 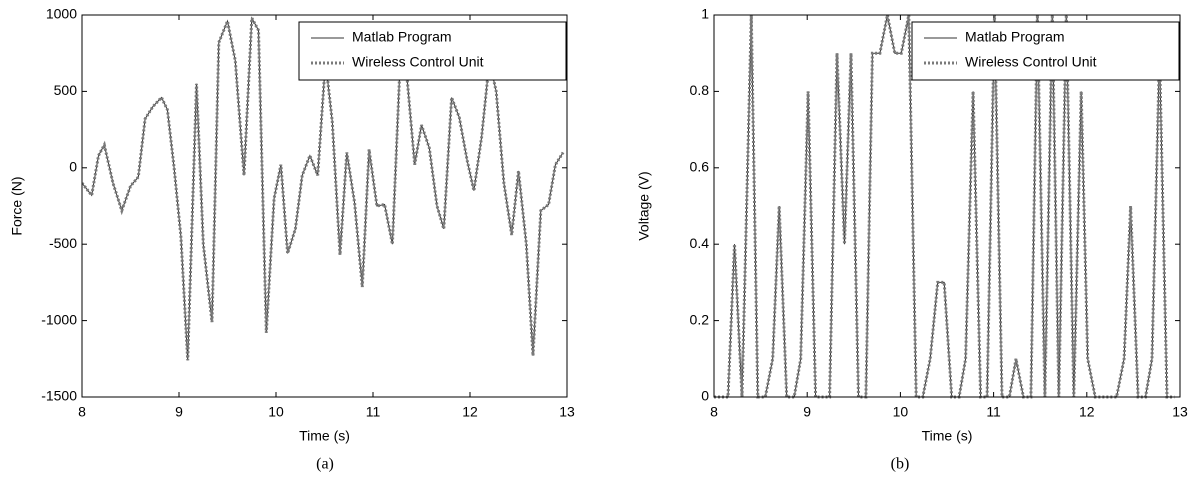 What do you see at coordinates (705, 14) in the screenshot?
I see `y-tick-label: 1` at bounding box center [705, 14].